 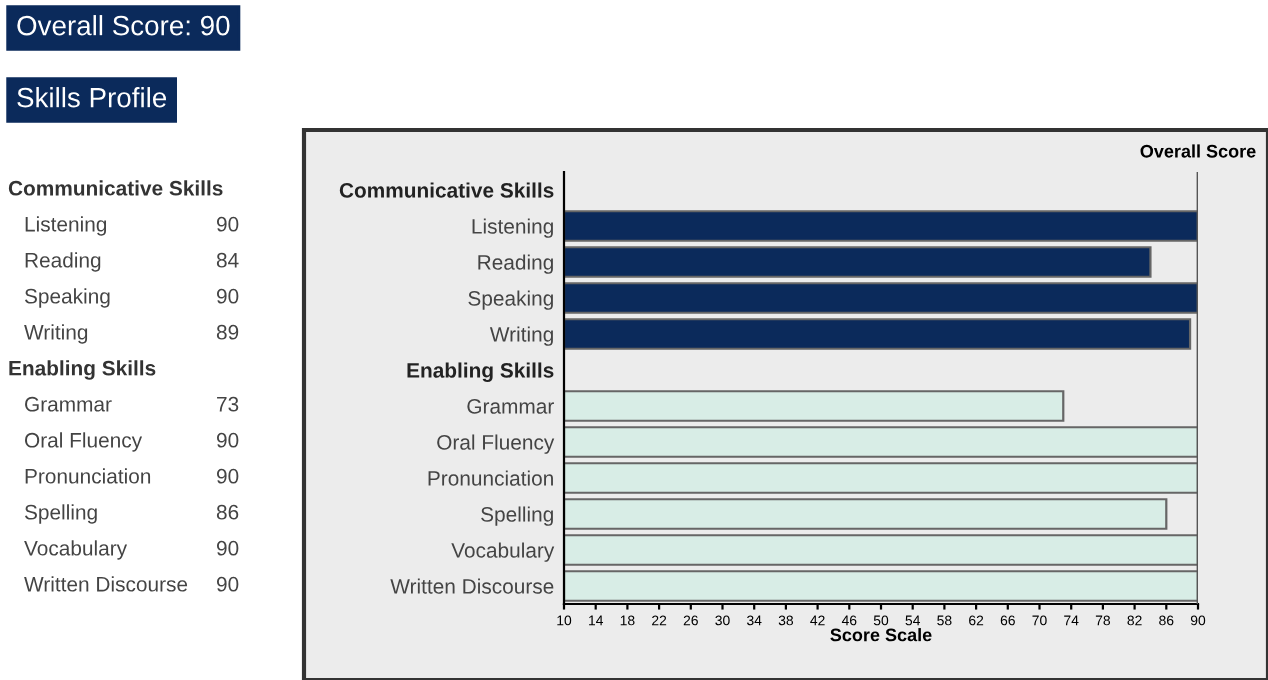 I want to click on category-label: Listening, so click(x=66, y=226).